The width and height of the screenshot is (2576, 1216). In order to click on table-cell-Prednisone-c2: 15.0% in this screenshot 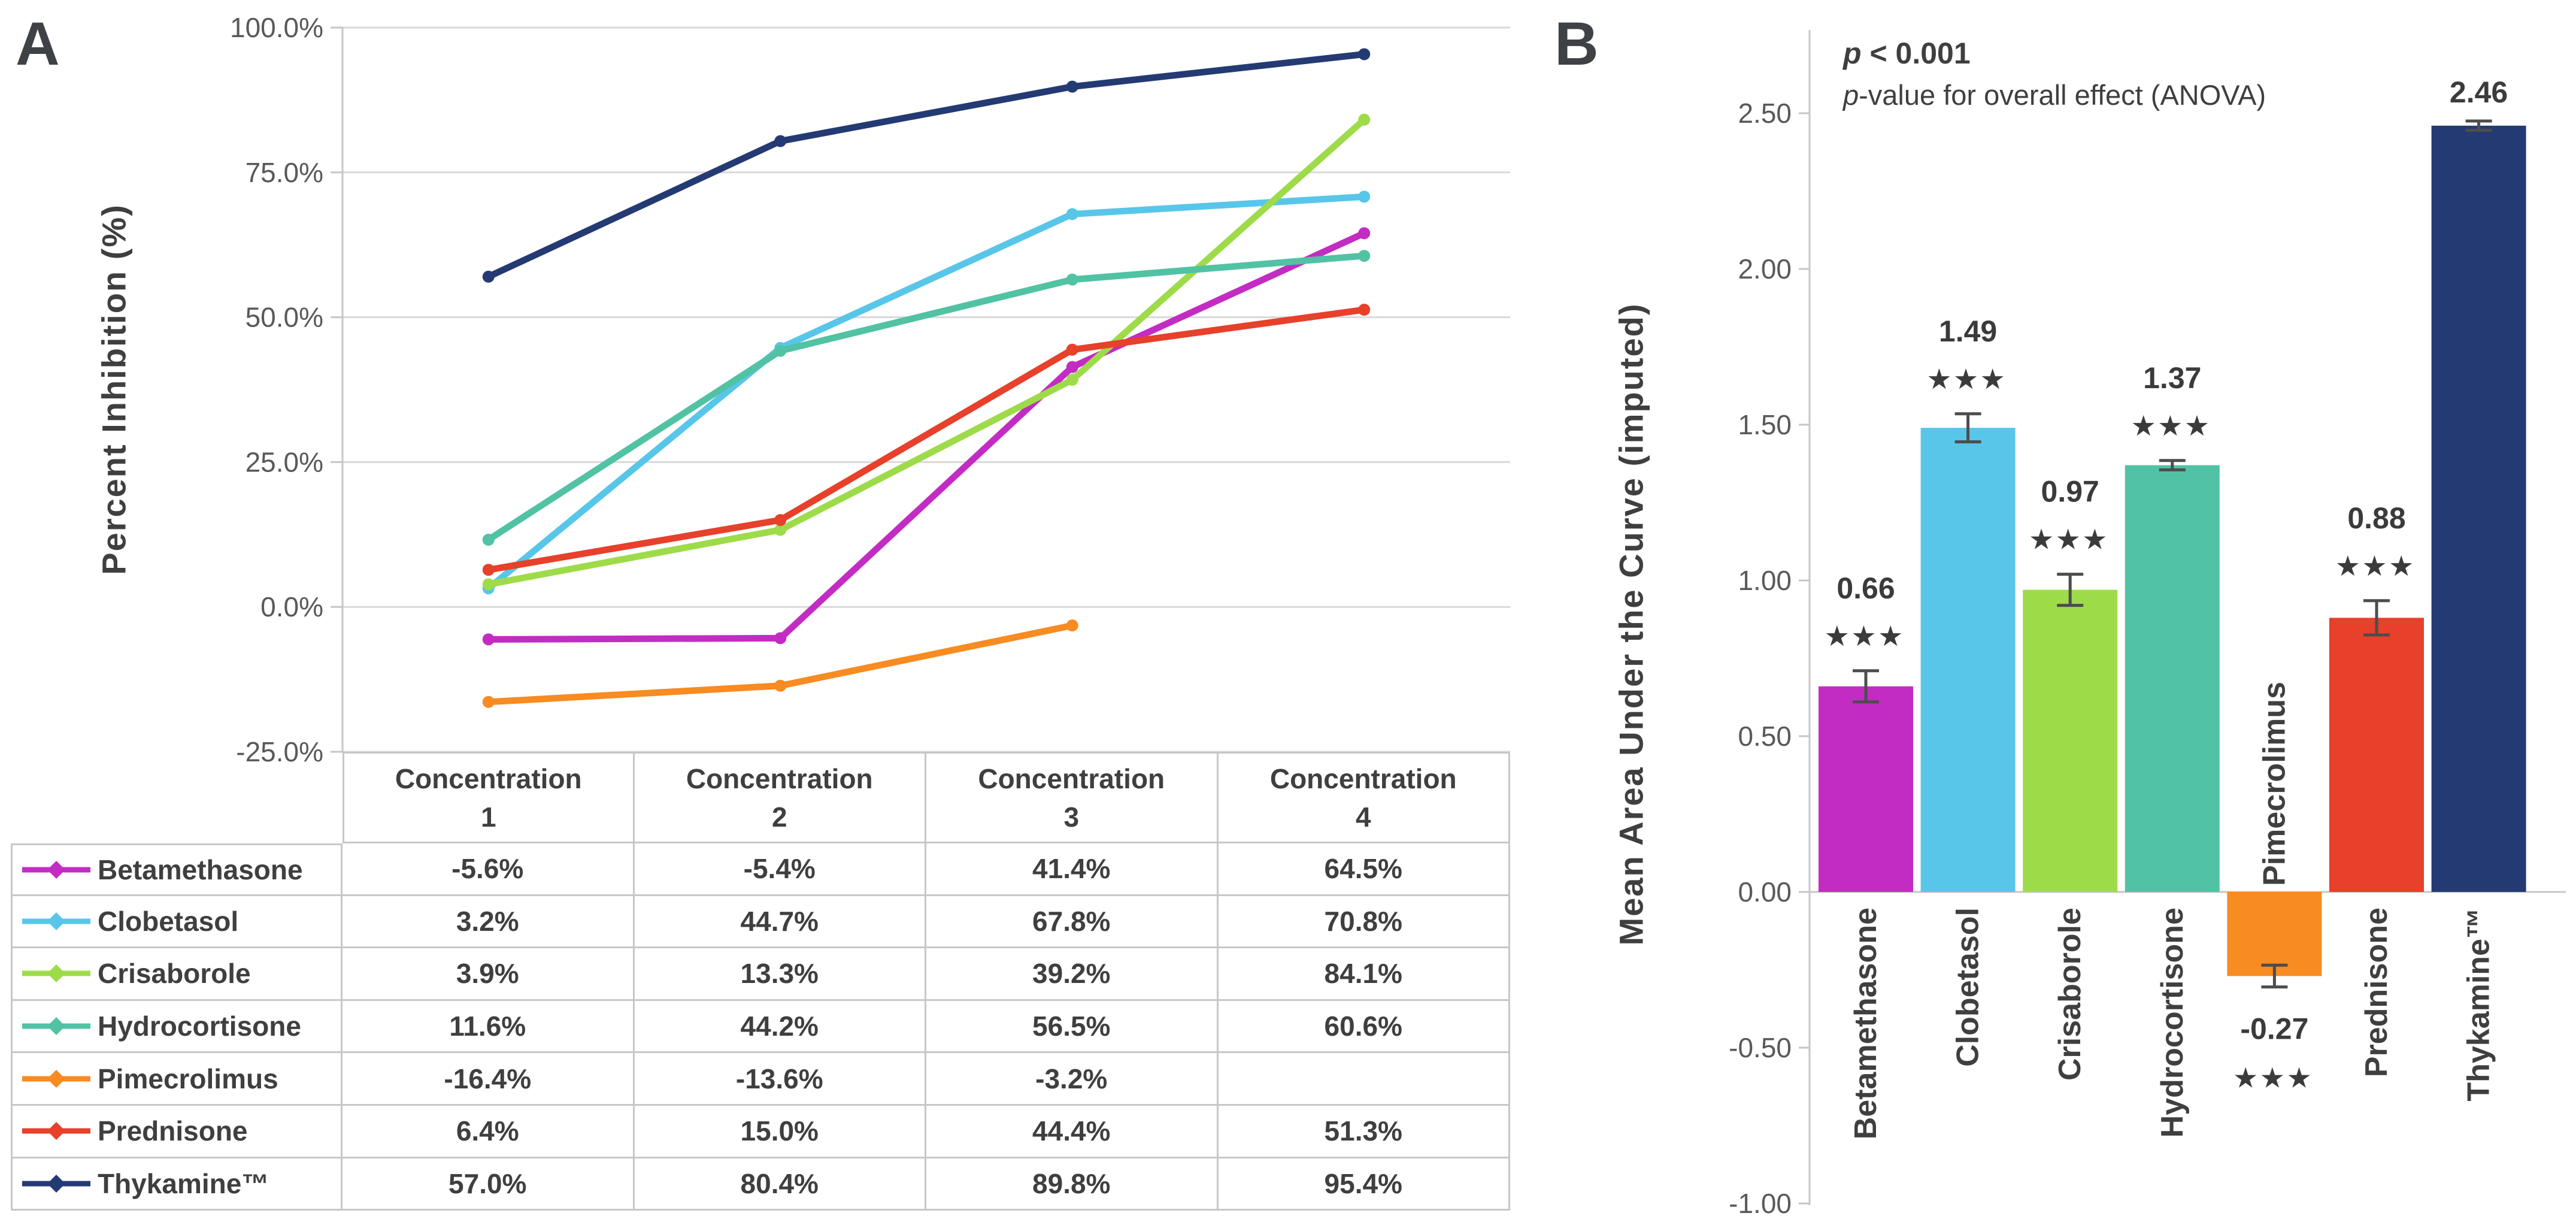, I will do `click(780, 1131)`.